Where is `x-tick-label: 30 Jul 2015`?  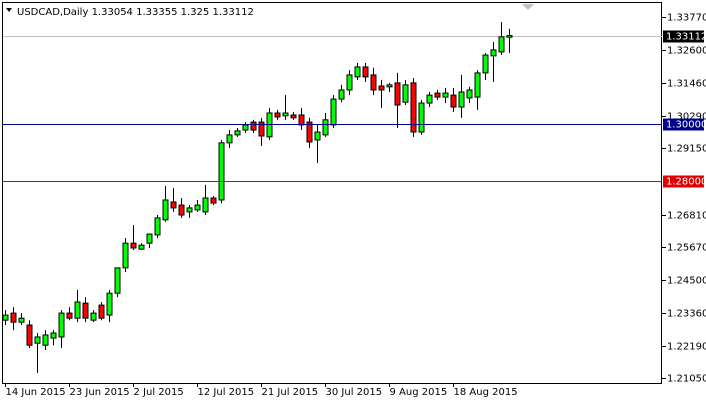
x-tick-label: 30 Jul 2015 is located at coordinates (354, 392).